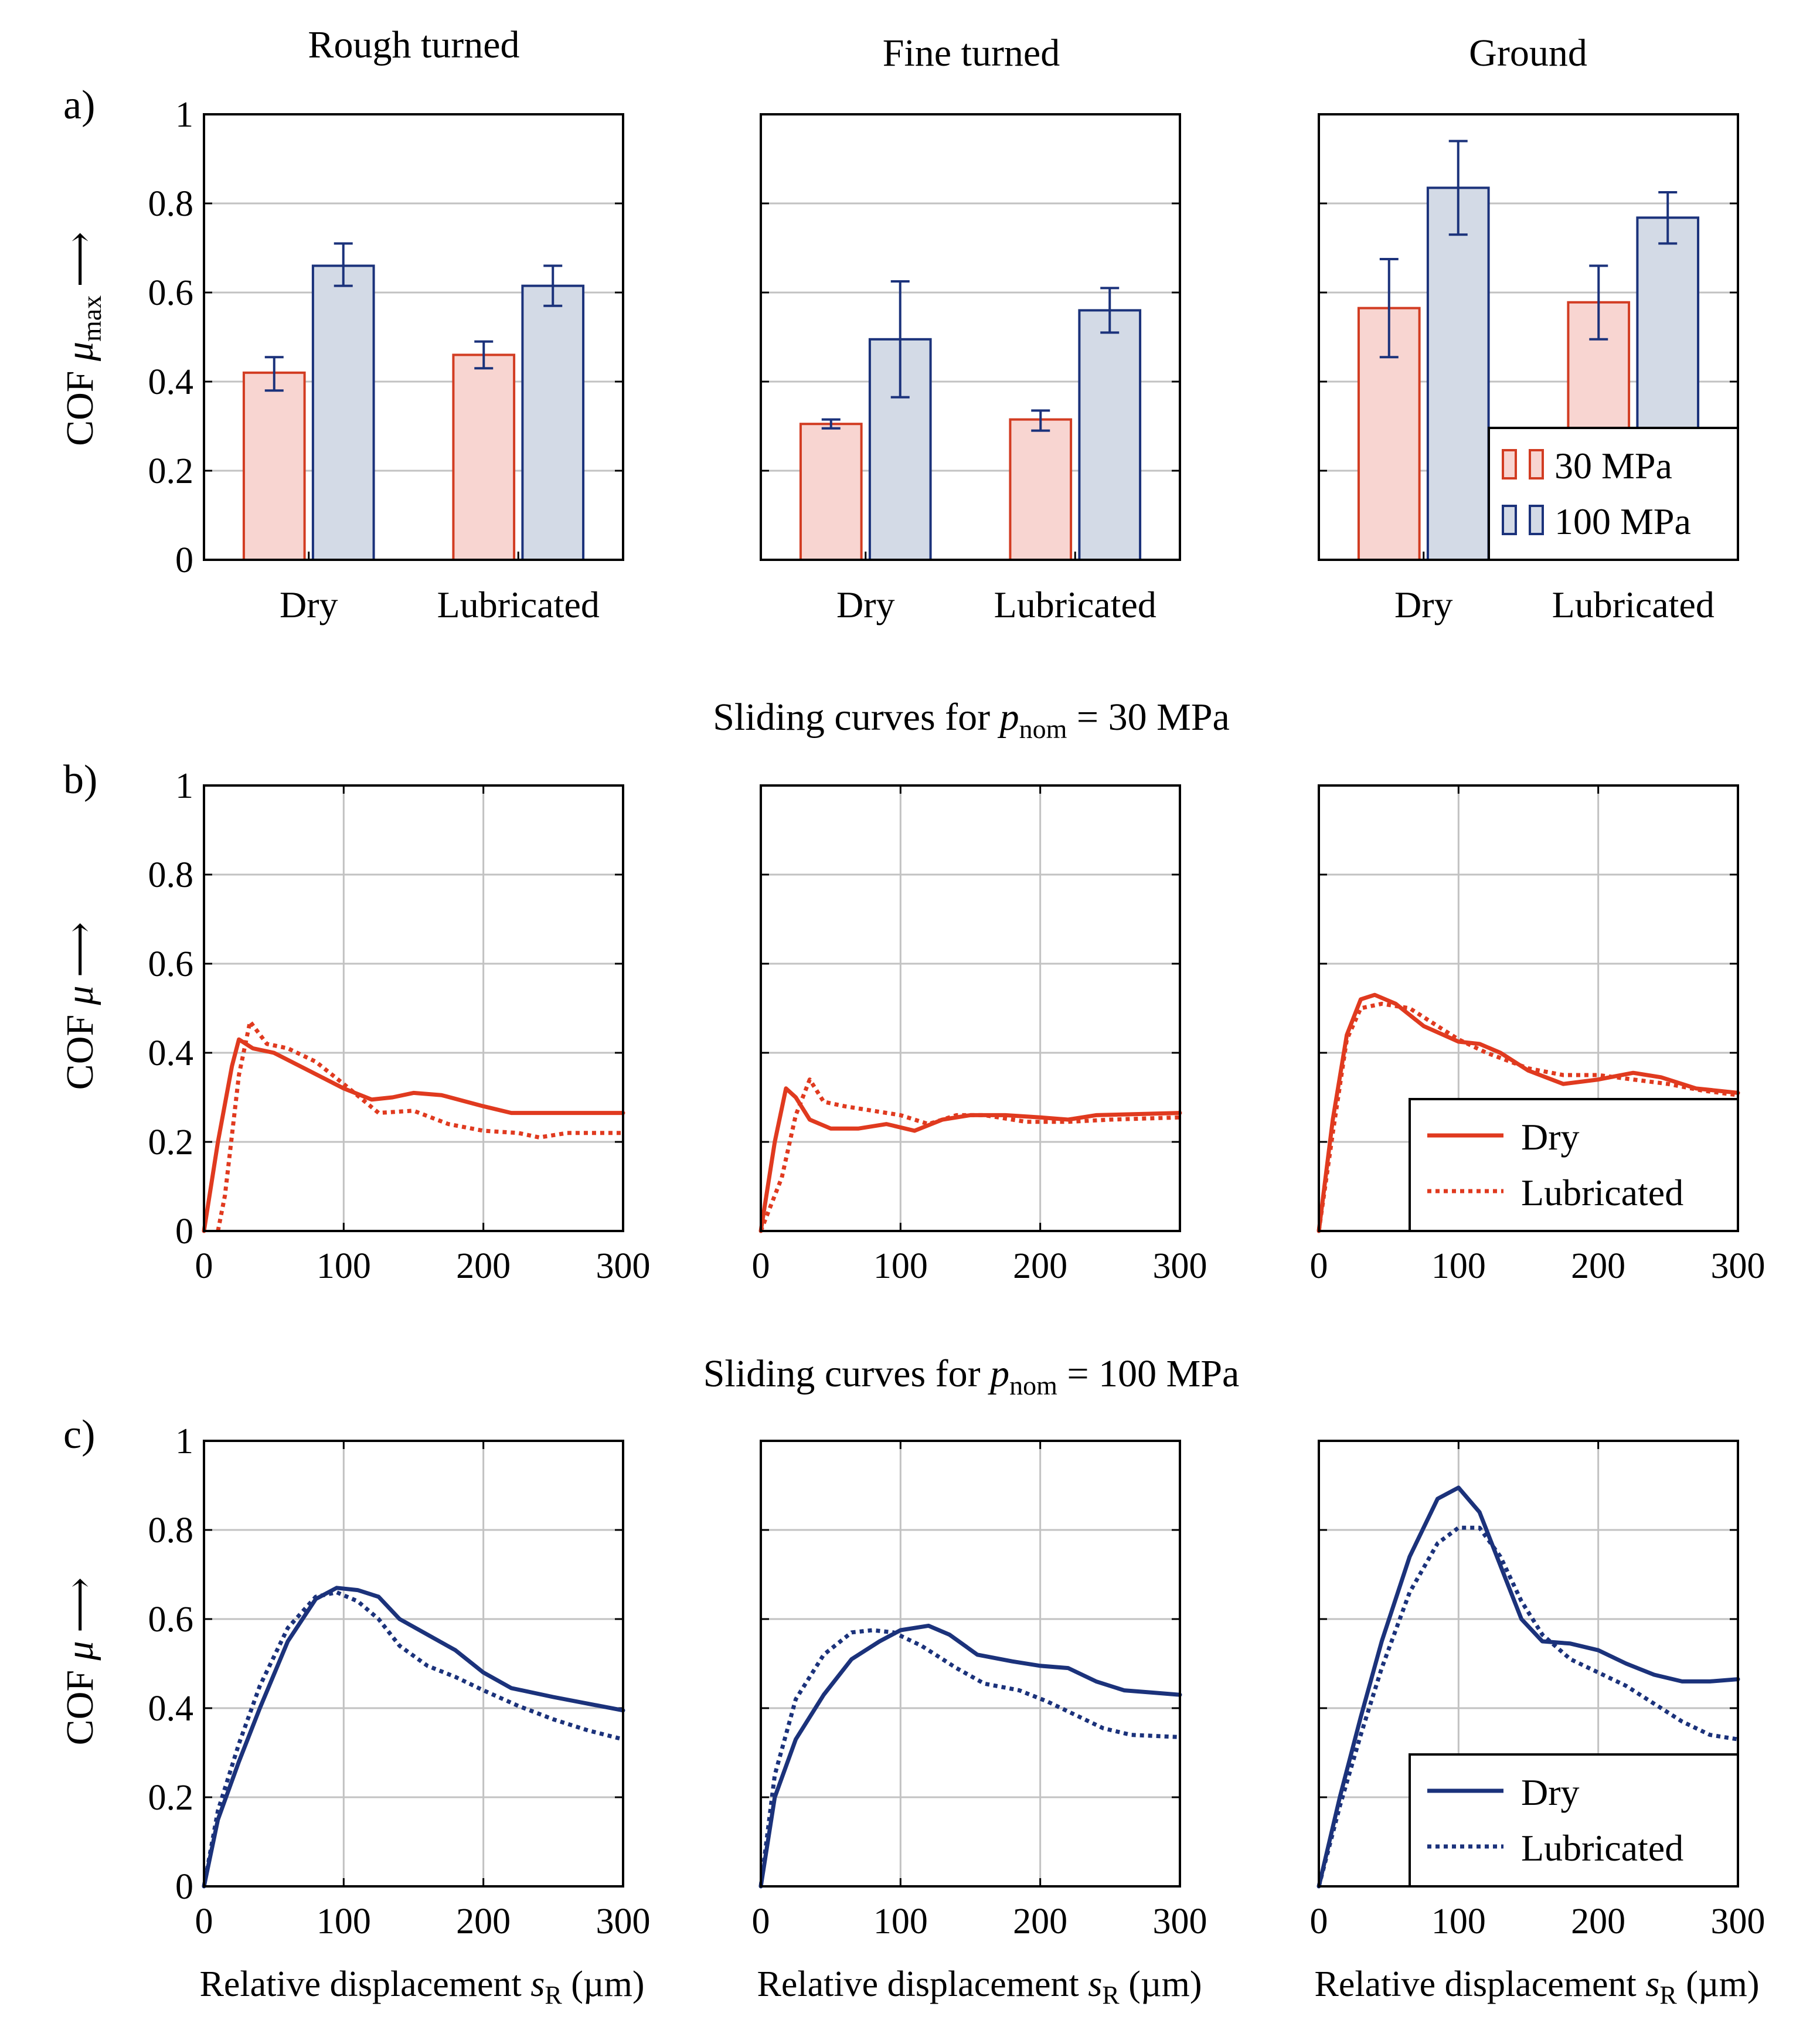  I want to click on subtitle-b: Sliding curves for pnom = 30 MPa, so click(972, 720).